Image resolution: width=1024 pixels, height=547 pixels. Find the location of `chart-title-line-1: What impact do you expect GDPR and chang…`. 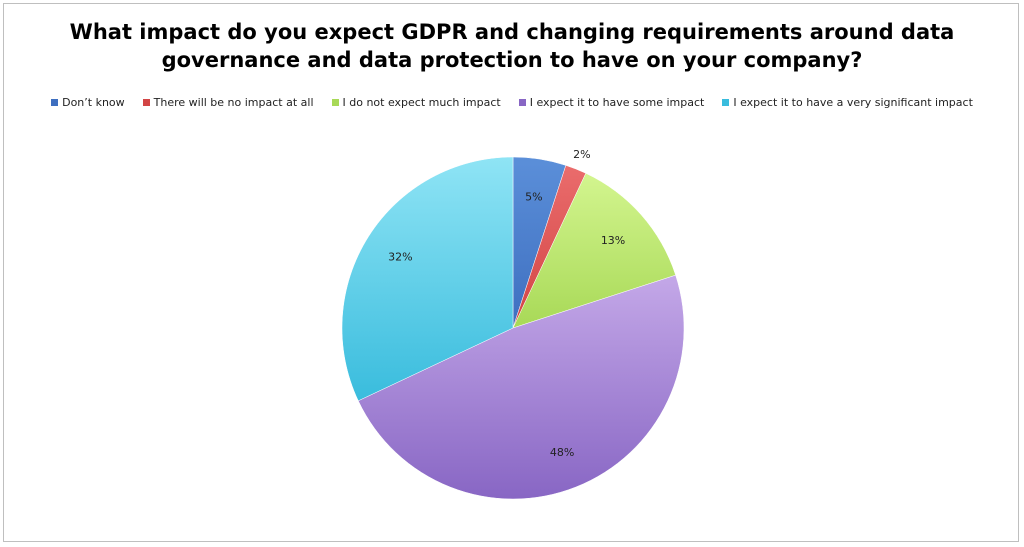

chart-title-line-1: What impact do you expect GDPR and chang… is located at coordinates (512, 32).